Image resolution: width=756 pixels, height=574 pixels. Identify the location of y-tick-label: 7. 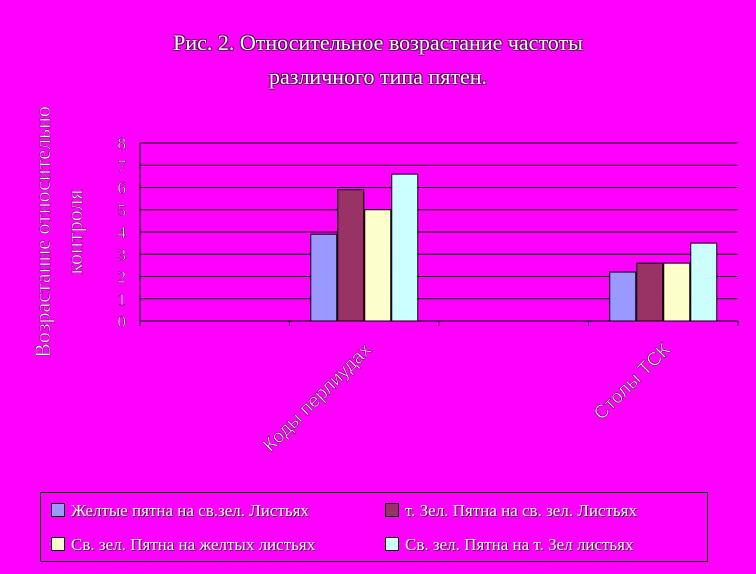
(122, 165).